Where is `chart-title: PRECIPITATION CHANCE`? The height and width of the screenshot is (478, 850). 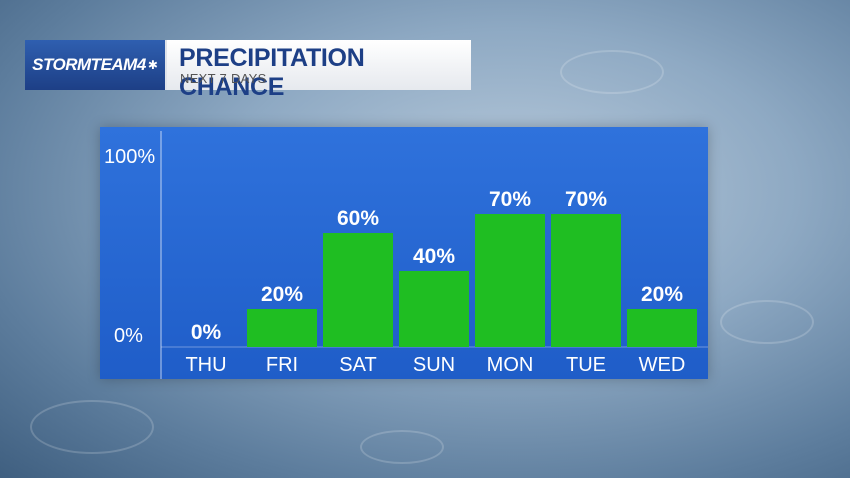 chart-title: PRECIPITATION CHANCE is located at coordinates (272, 72).